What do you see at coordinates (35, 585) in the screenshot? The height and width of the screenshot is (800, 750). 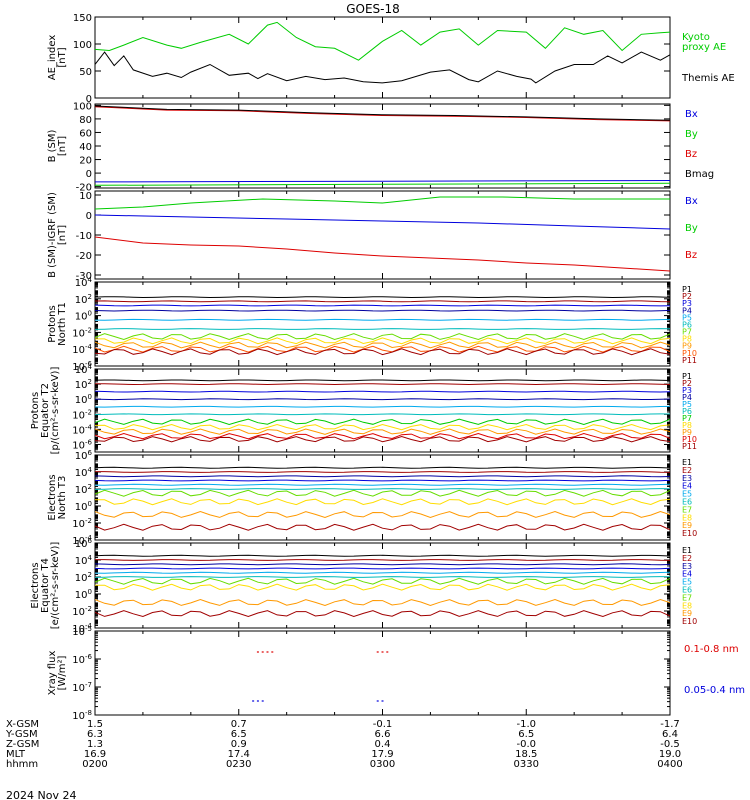 I see `y-axis-label: Electrons` at bounding box center [35, 585].